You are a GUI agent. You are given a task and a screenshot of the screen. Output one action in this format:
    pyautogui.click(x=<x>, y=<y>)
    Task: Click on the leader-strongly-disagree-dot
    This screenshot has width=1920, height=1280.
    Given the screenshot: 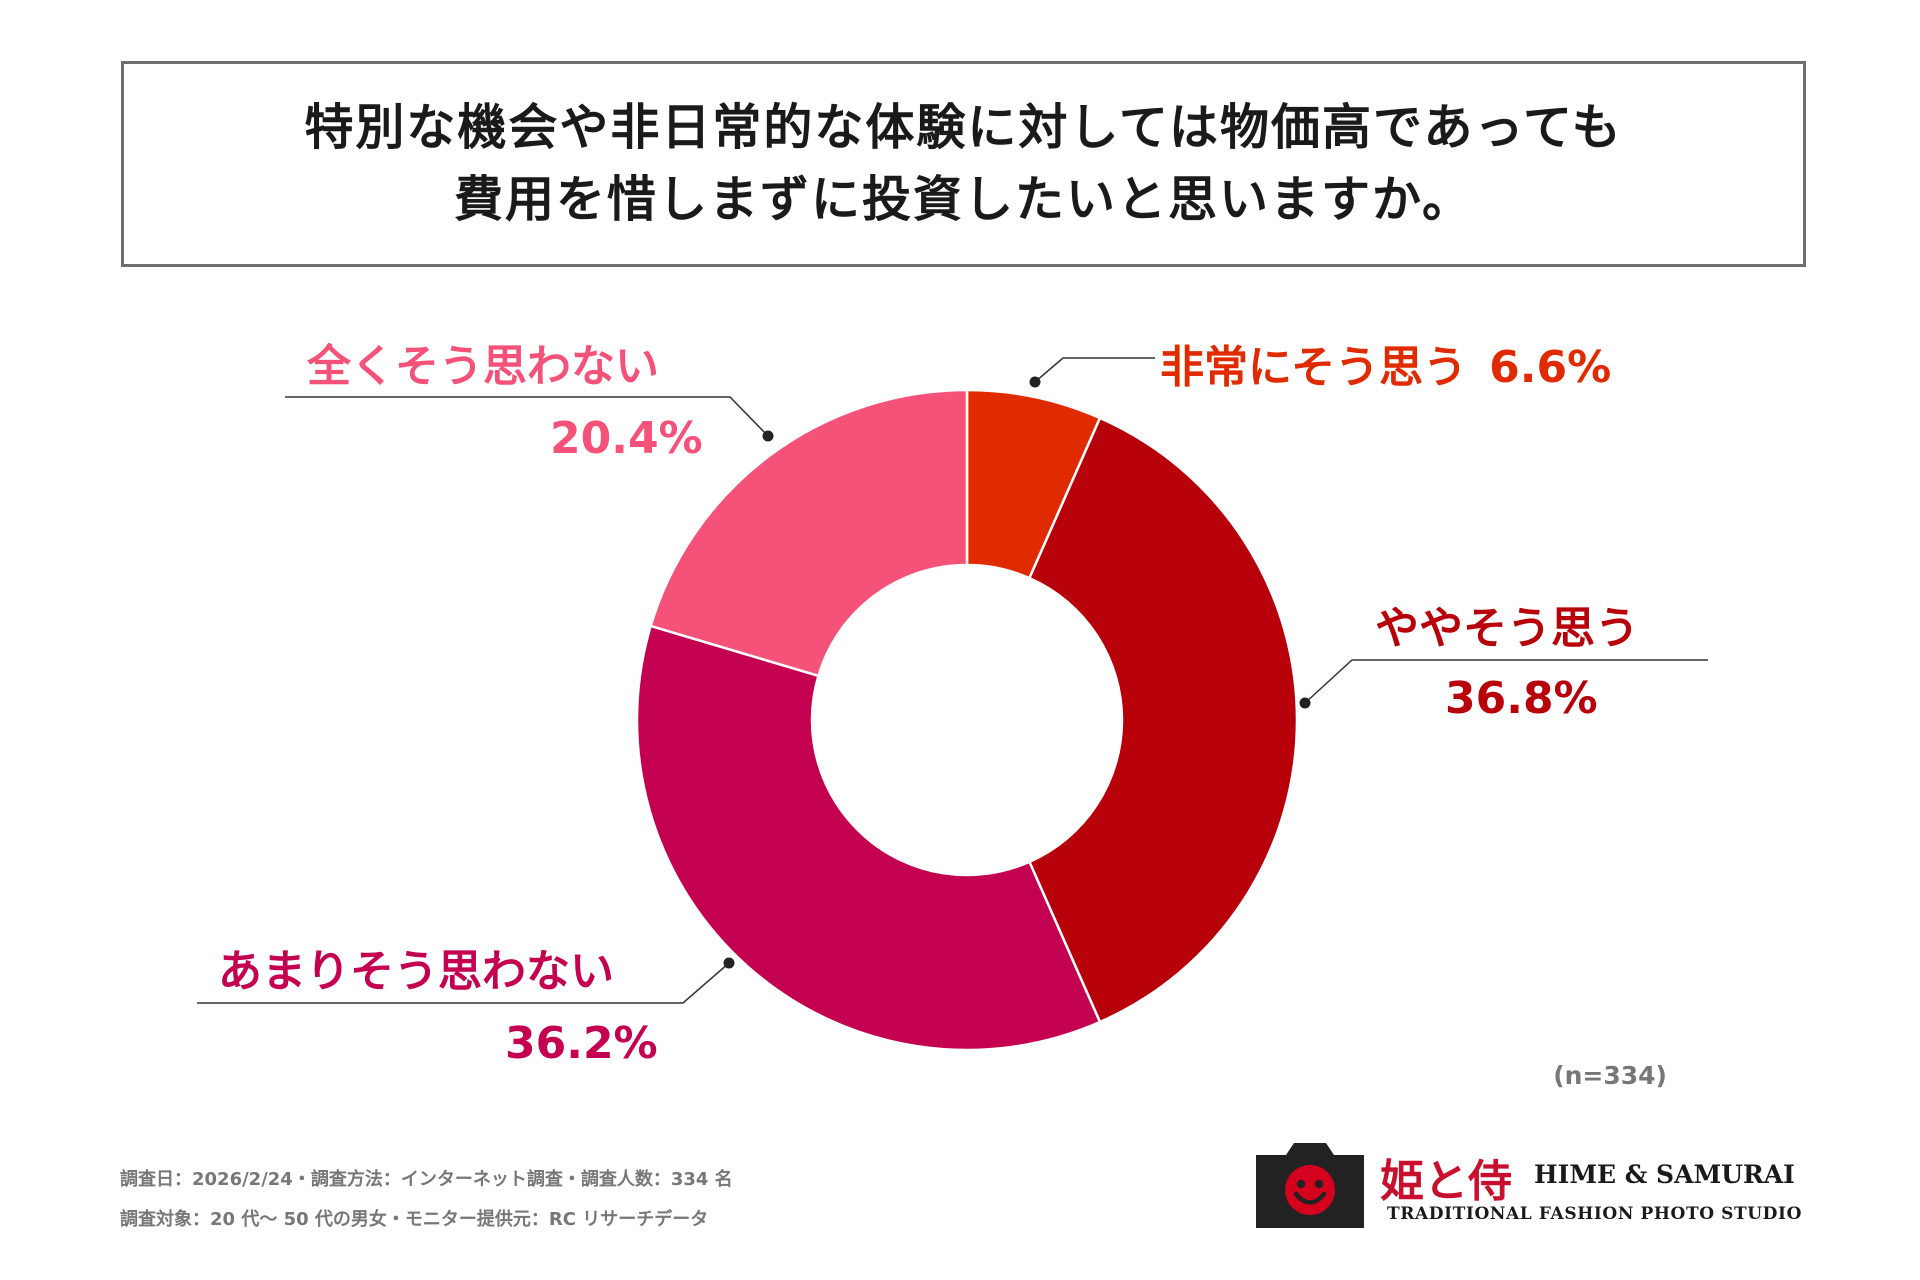 What is the action you would take?
    pyautogui.click(x=768, y=436)
    